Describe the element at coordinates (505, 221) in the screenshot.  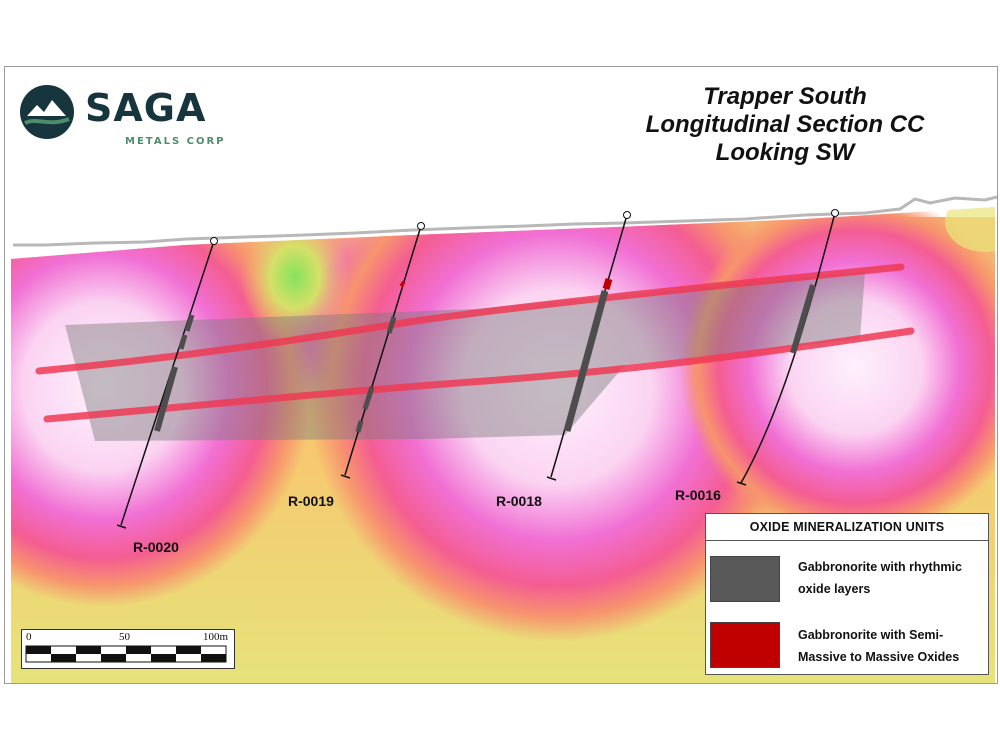
I see `topography-line` at that location.